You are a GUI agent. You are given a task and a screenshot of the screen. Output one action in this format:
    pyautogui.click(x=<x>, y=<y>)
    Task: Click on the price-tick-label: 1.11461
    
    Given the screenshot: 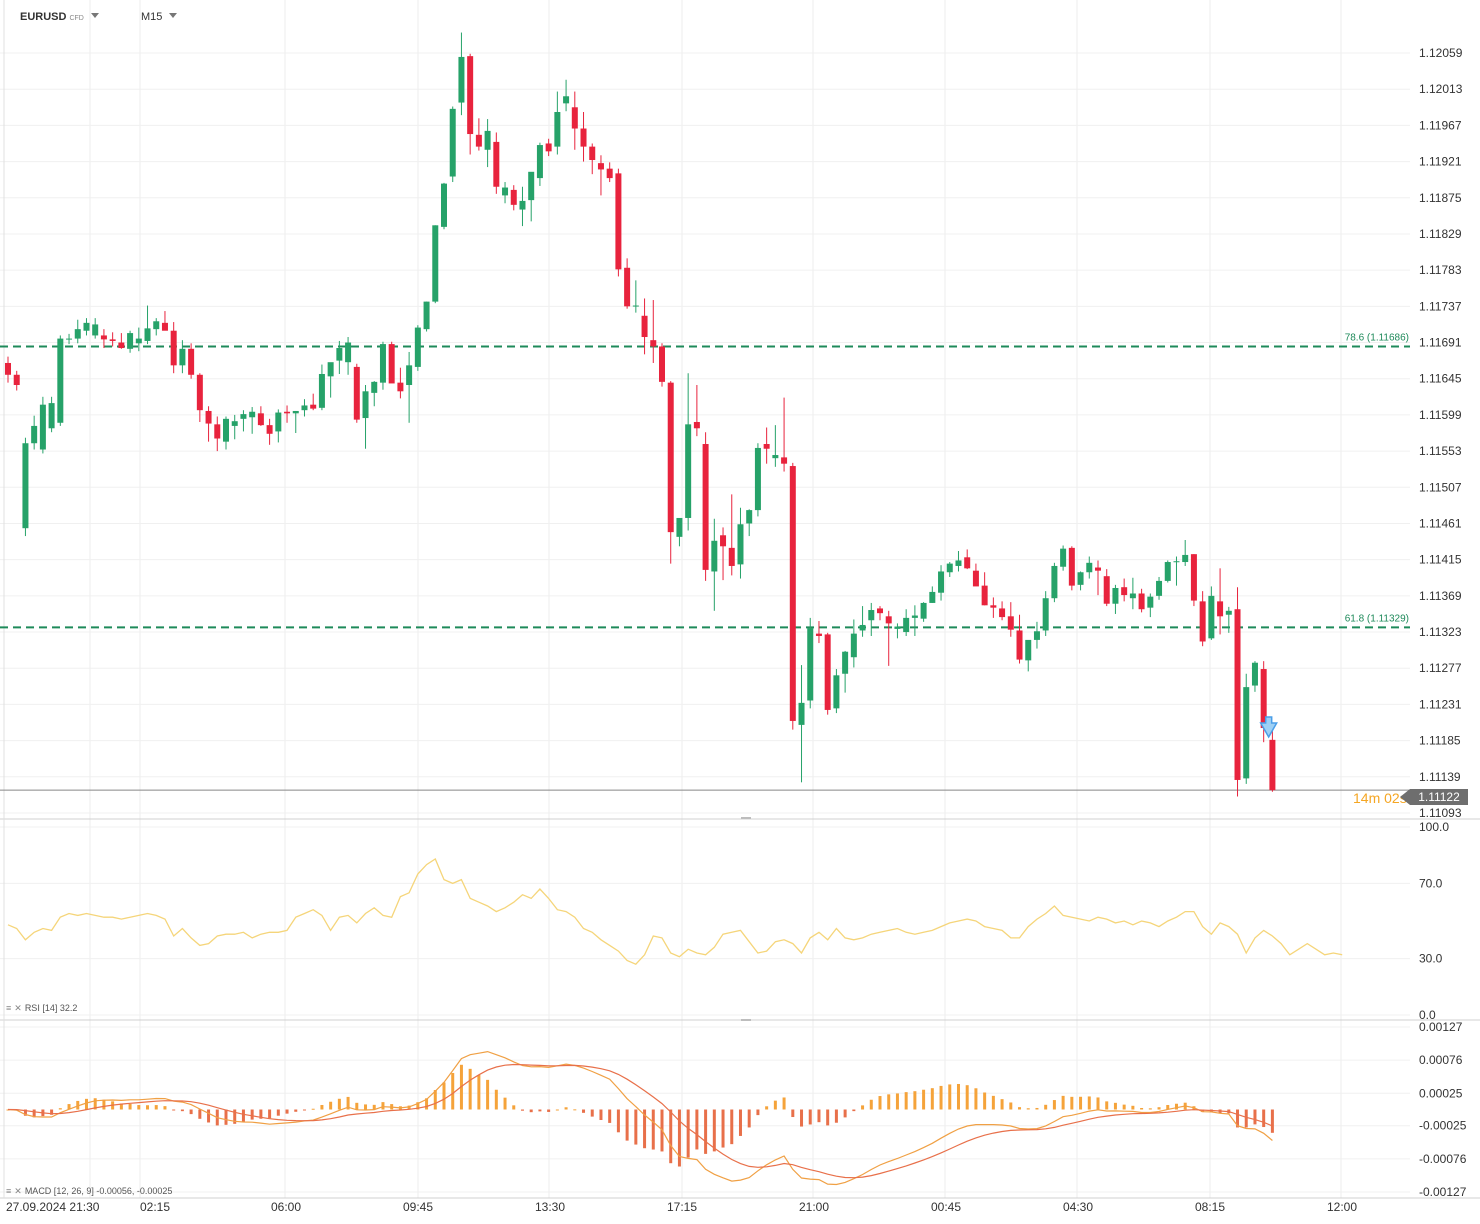 What is the action you would take?
    pyautogui.click(x=1440, y=523)
    